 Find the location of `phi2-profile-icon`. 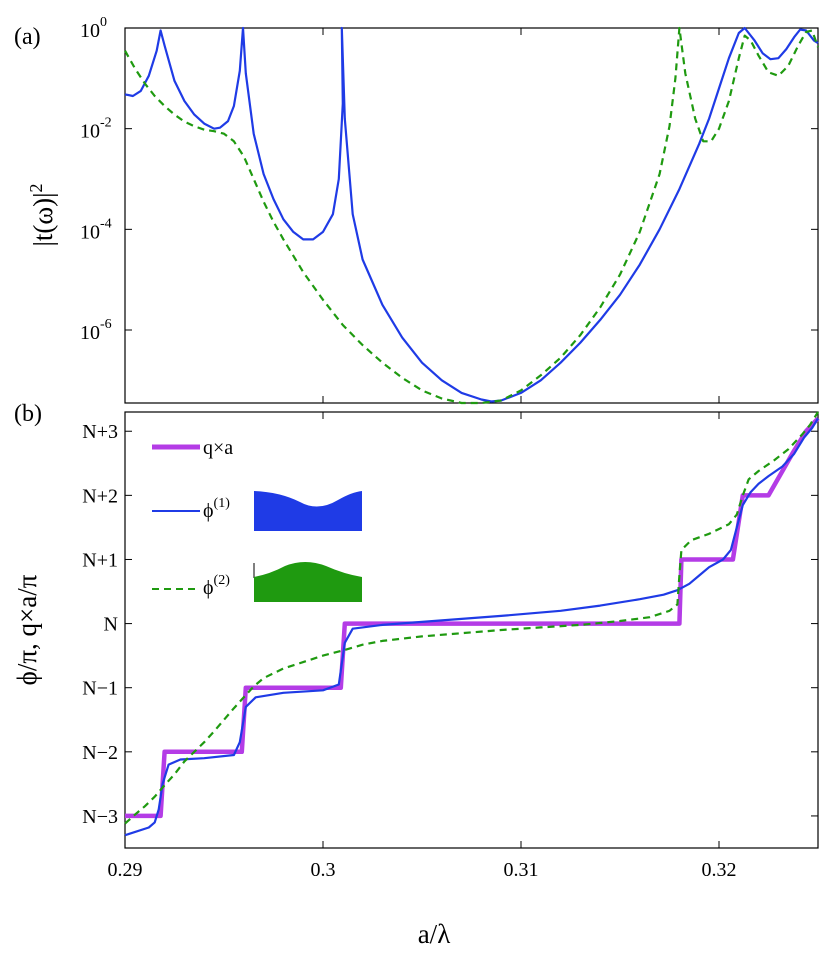

phi2-profile-icon is located at coordinates (308, 582).